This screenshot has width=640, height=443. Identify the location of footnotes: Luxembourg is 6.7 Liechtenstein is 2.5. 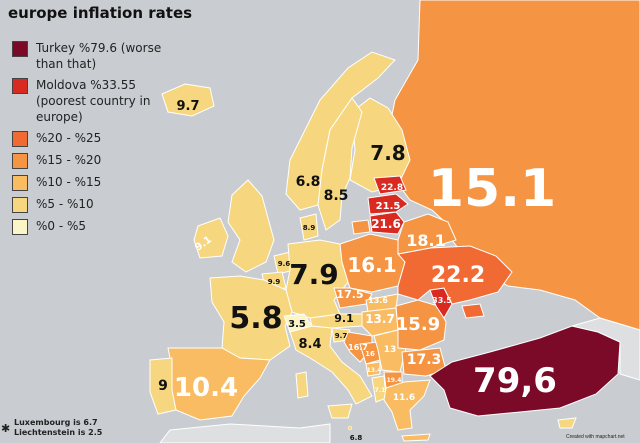
(58, 428).